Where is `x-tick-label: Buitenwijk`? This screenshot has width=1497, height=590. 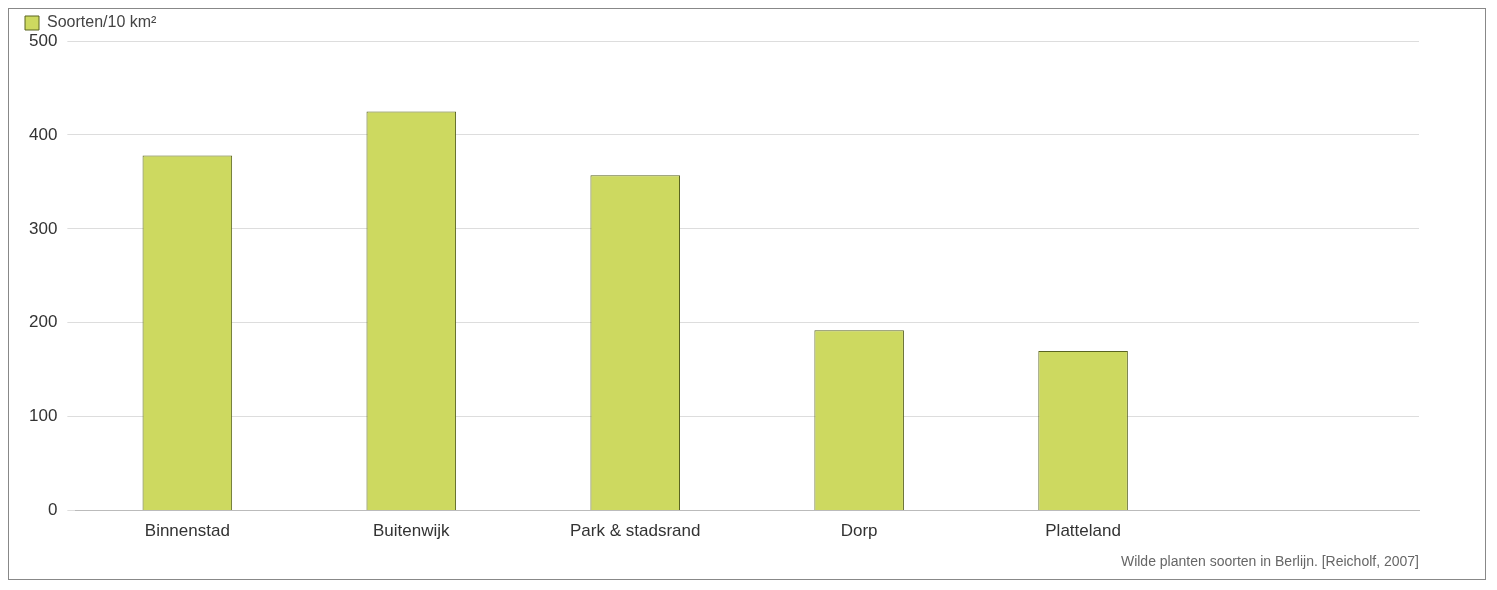
x-tick-label: Buitenwijk is located at coordinates (412, 531).